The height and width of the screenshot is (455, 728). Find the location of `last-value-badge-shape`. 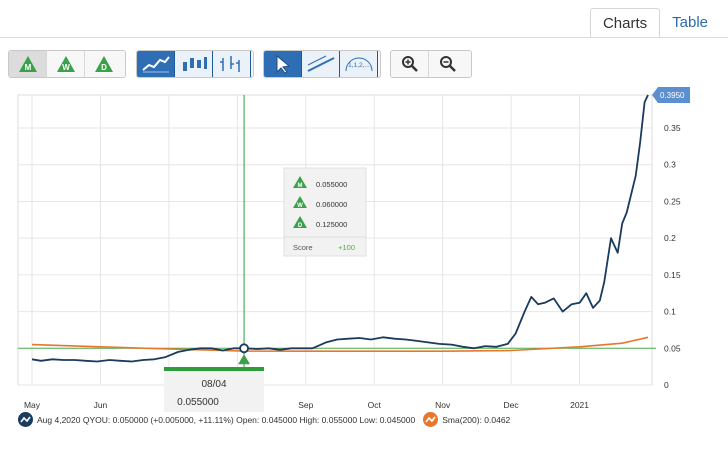

last-value-badge-shape is located at coordinates (671, 95).